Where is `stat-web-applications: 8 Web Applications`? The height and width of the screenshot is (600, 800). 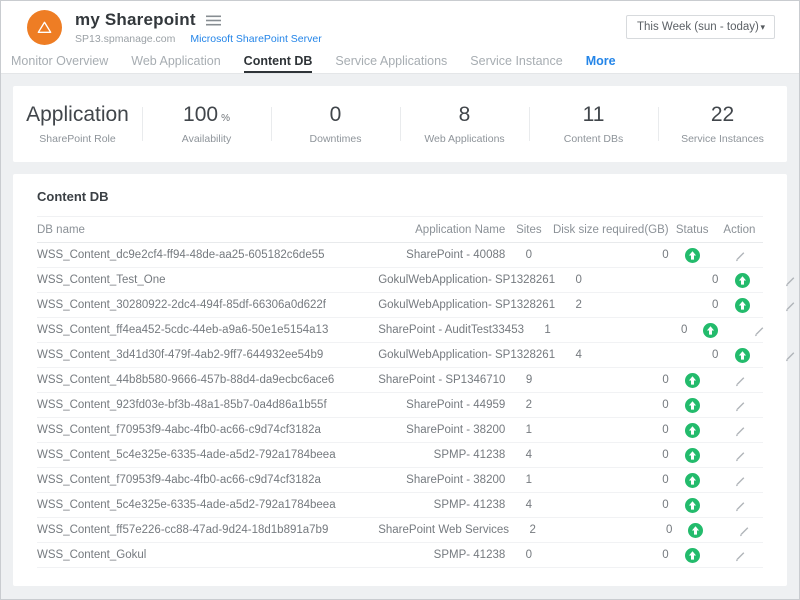
stat-web-applications: 8 Web Applications is located at coordinates (464, 124).